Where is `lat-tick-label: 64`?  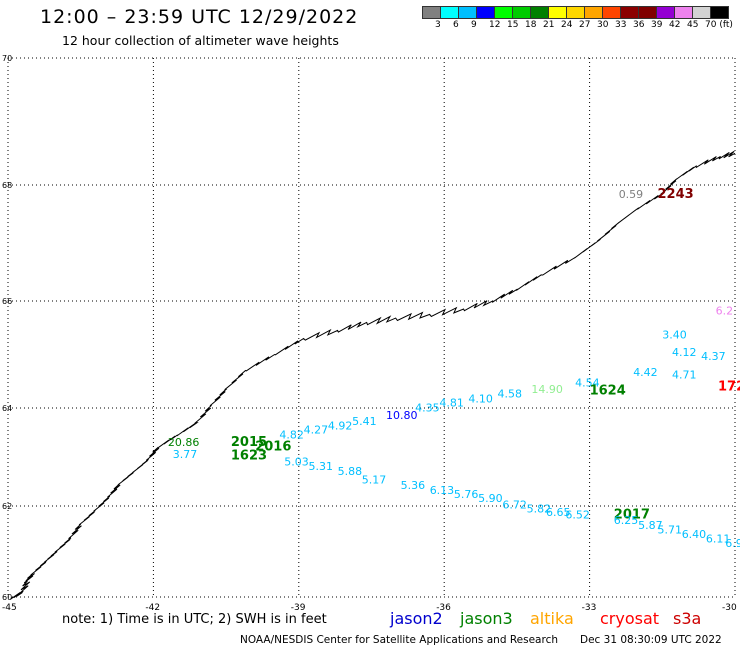 lat-tick-label: 64 is located at coordinates (7, 408).